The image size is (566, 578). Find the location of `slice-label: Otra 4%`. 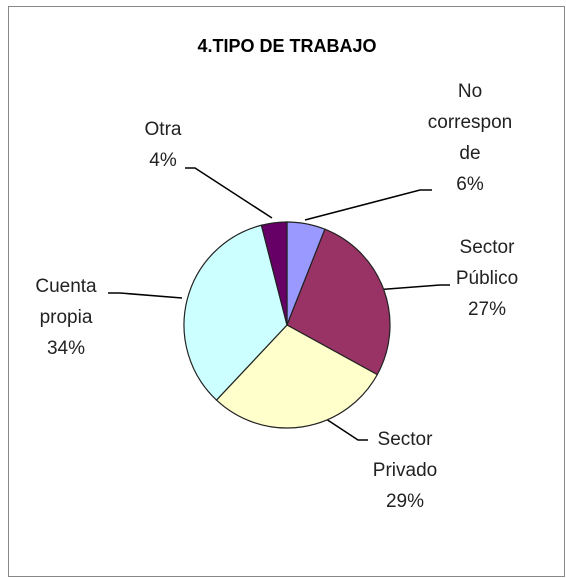

slice-label: Otra 4% is located at coordinates (163, 145).